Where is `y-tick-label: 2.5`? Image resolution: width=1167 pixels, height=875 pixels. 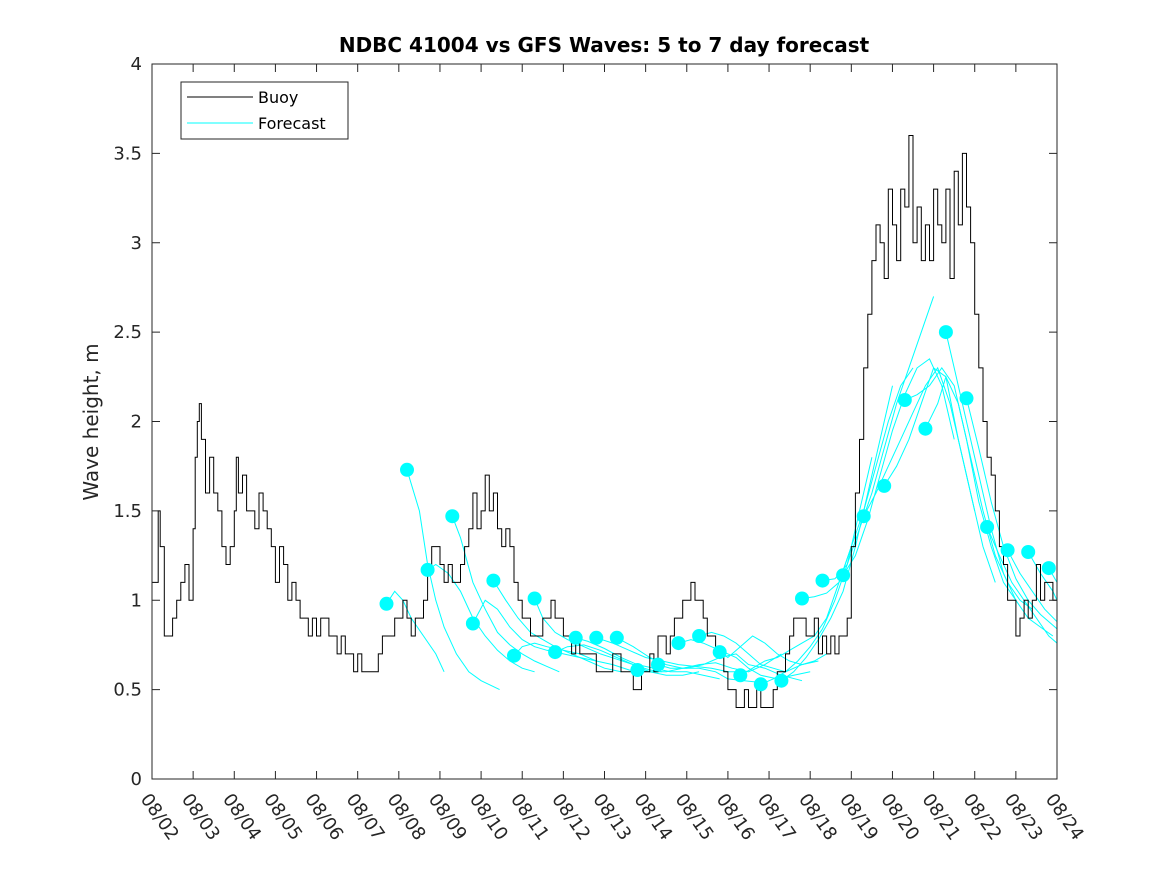 y-tick-label: 2.5 is located at coordinates (127, 332).